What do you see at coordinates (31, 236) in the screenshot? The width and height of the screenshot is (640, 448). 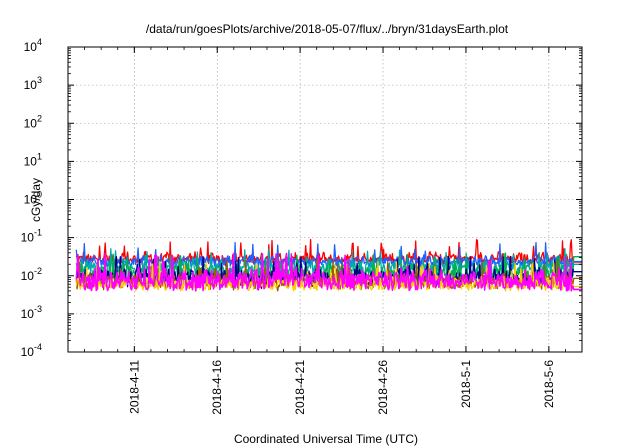 I see `y-tick-label: 10⁻¹` at bounding box center [31, 236].